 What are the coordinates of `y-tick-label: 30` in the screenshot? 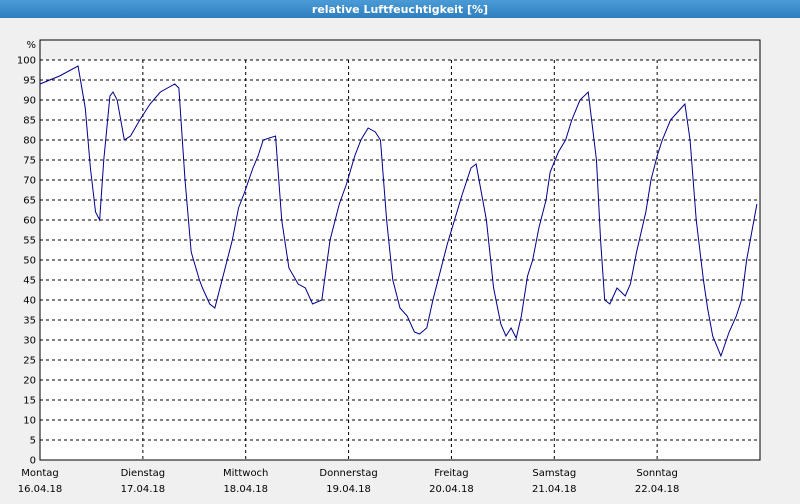 It's located at (29, 341).